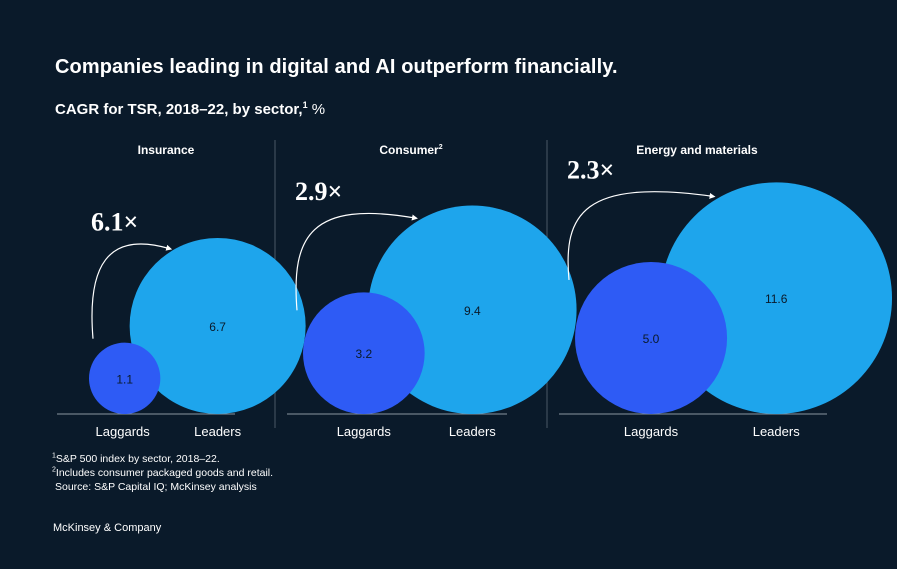  Describe the element at coordinates (54, 456) in the screenshot. I see `footnote-1-marker: 1` at that location.